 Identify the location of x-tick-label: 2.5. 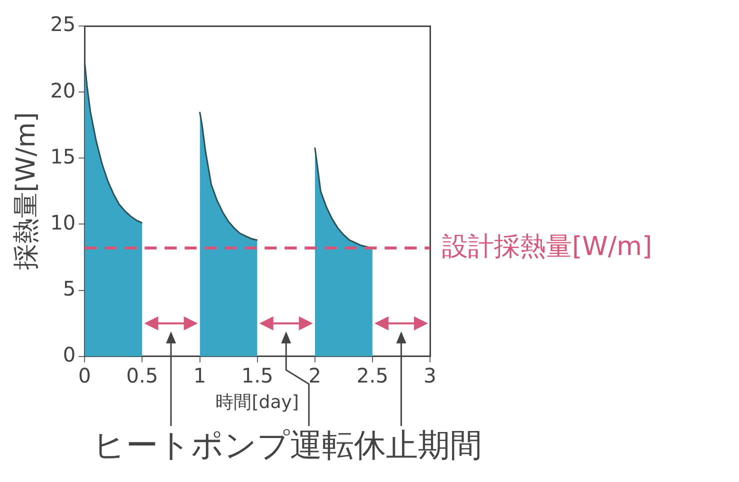
(372, 376).